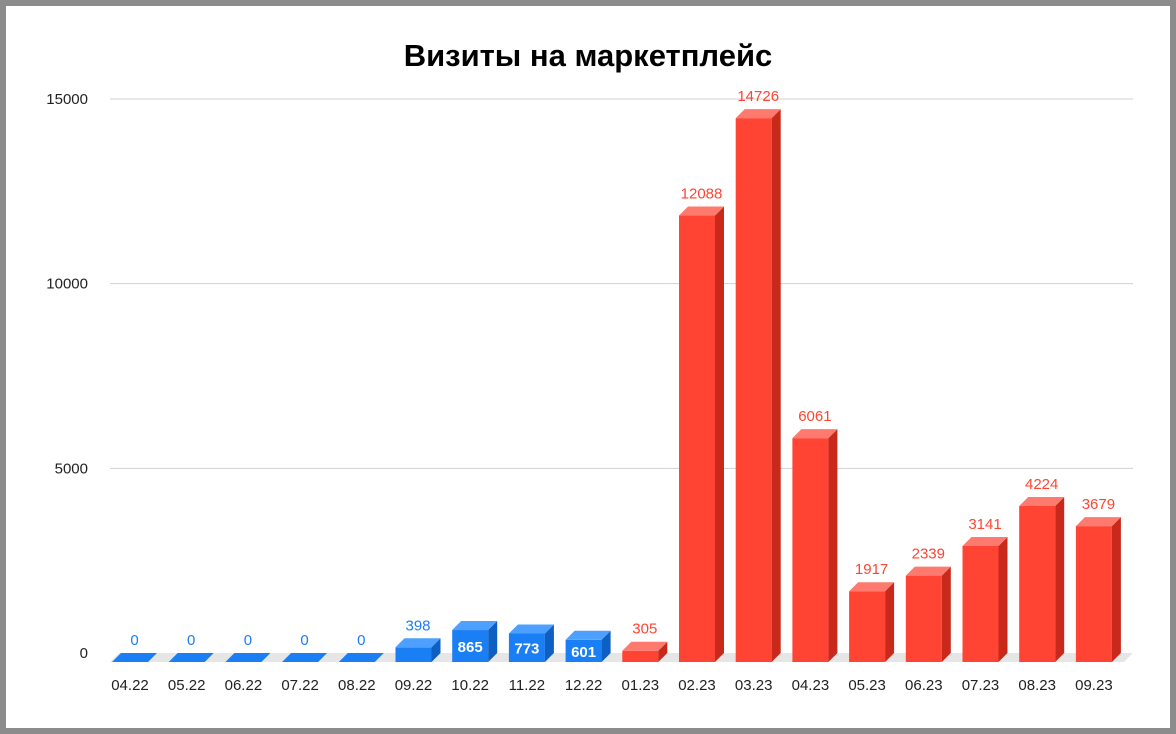 The width and height of the screenshot is (1176, 734). Describe the element at coordinates (984, 524) in the screenshot. I see `data-label: 3141` at that location.